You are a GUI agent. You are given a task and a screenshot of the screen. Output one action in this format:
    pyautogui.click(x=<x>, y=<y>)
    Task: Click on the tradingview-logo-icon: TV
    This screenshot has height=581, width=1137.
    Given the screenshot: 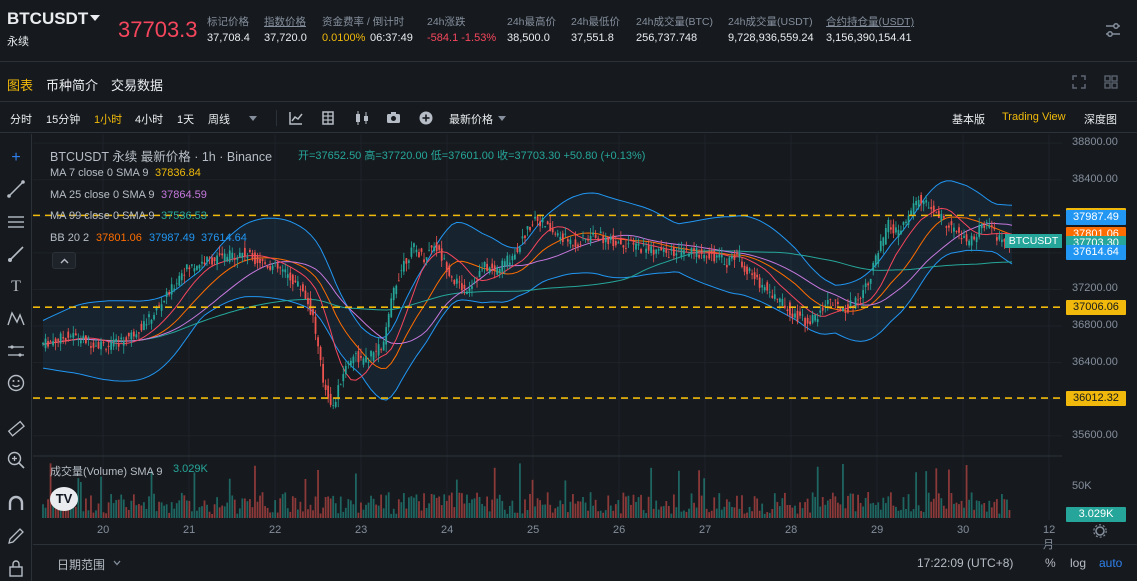 What is the action you would take?
    pyautogui.click(x=64, y=499)
    